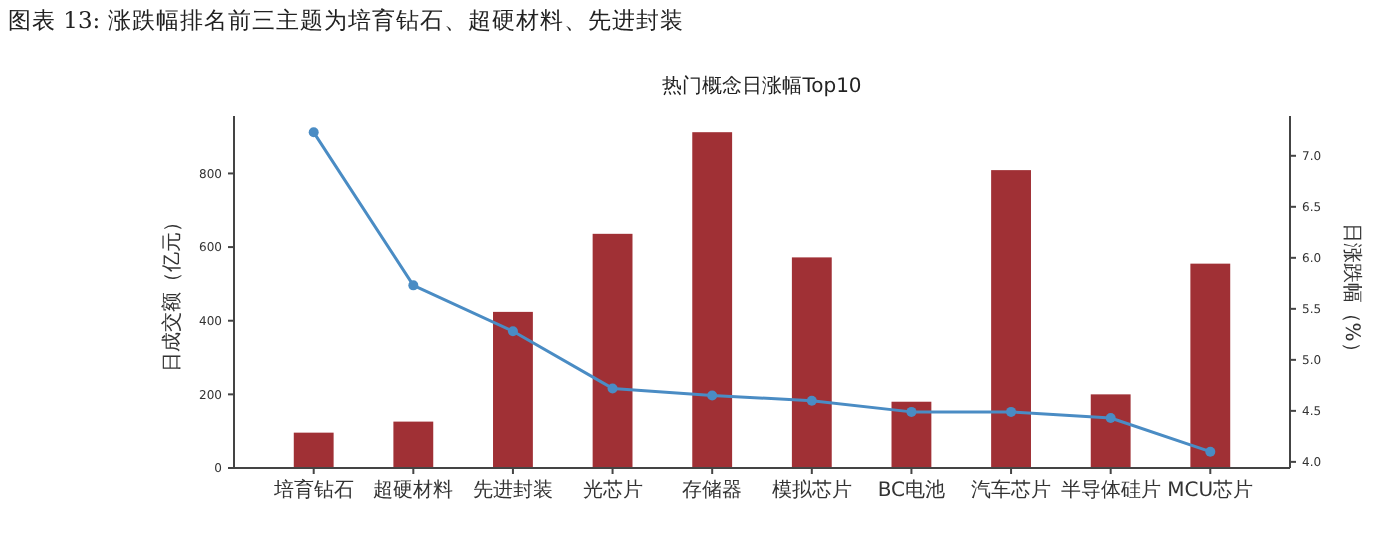 Image resolution: width=1400 pixels, height=552 pixels. Describe the element at coordinates (612, 490) in the screenshot. I see `x-tick-label: 光芯片` at that location.